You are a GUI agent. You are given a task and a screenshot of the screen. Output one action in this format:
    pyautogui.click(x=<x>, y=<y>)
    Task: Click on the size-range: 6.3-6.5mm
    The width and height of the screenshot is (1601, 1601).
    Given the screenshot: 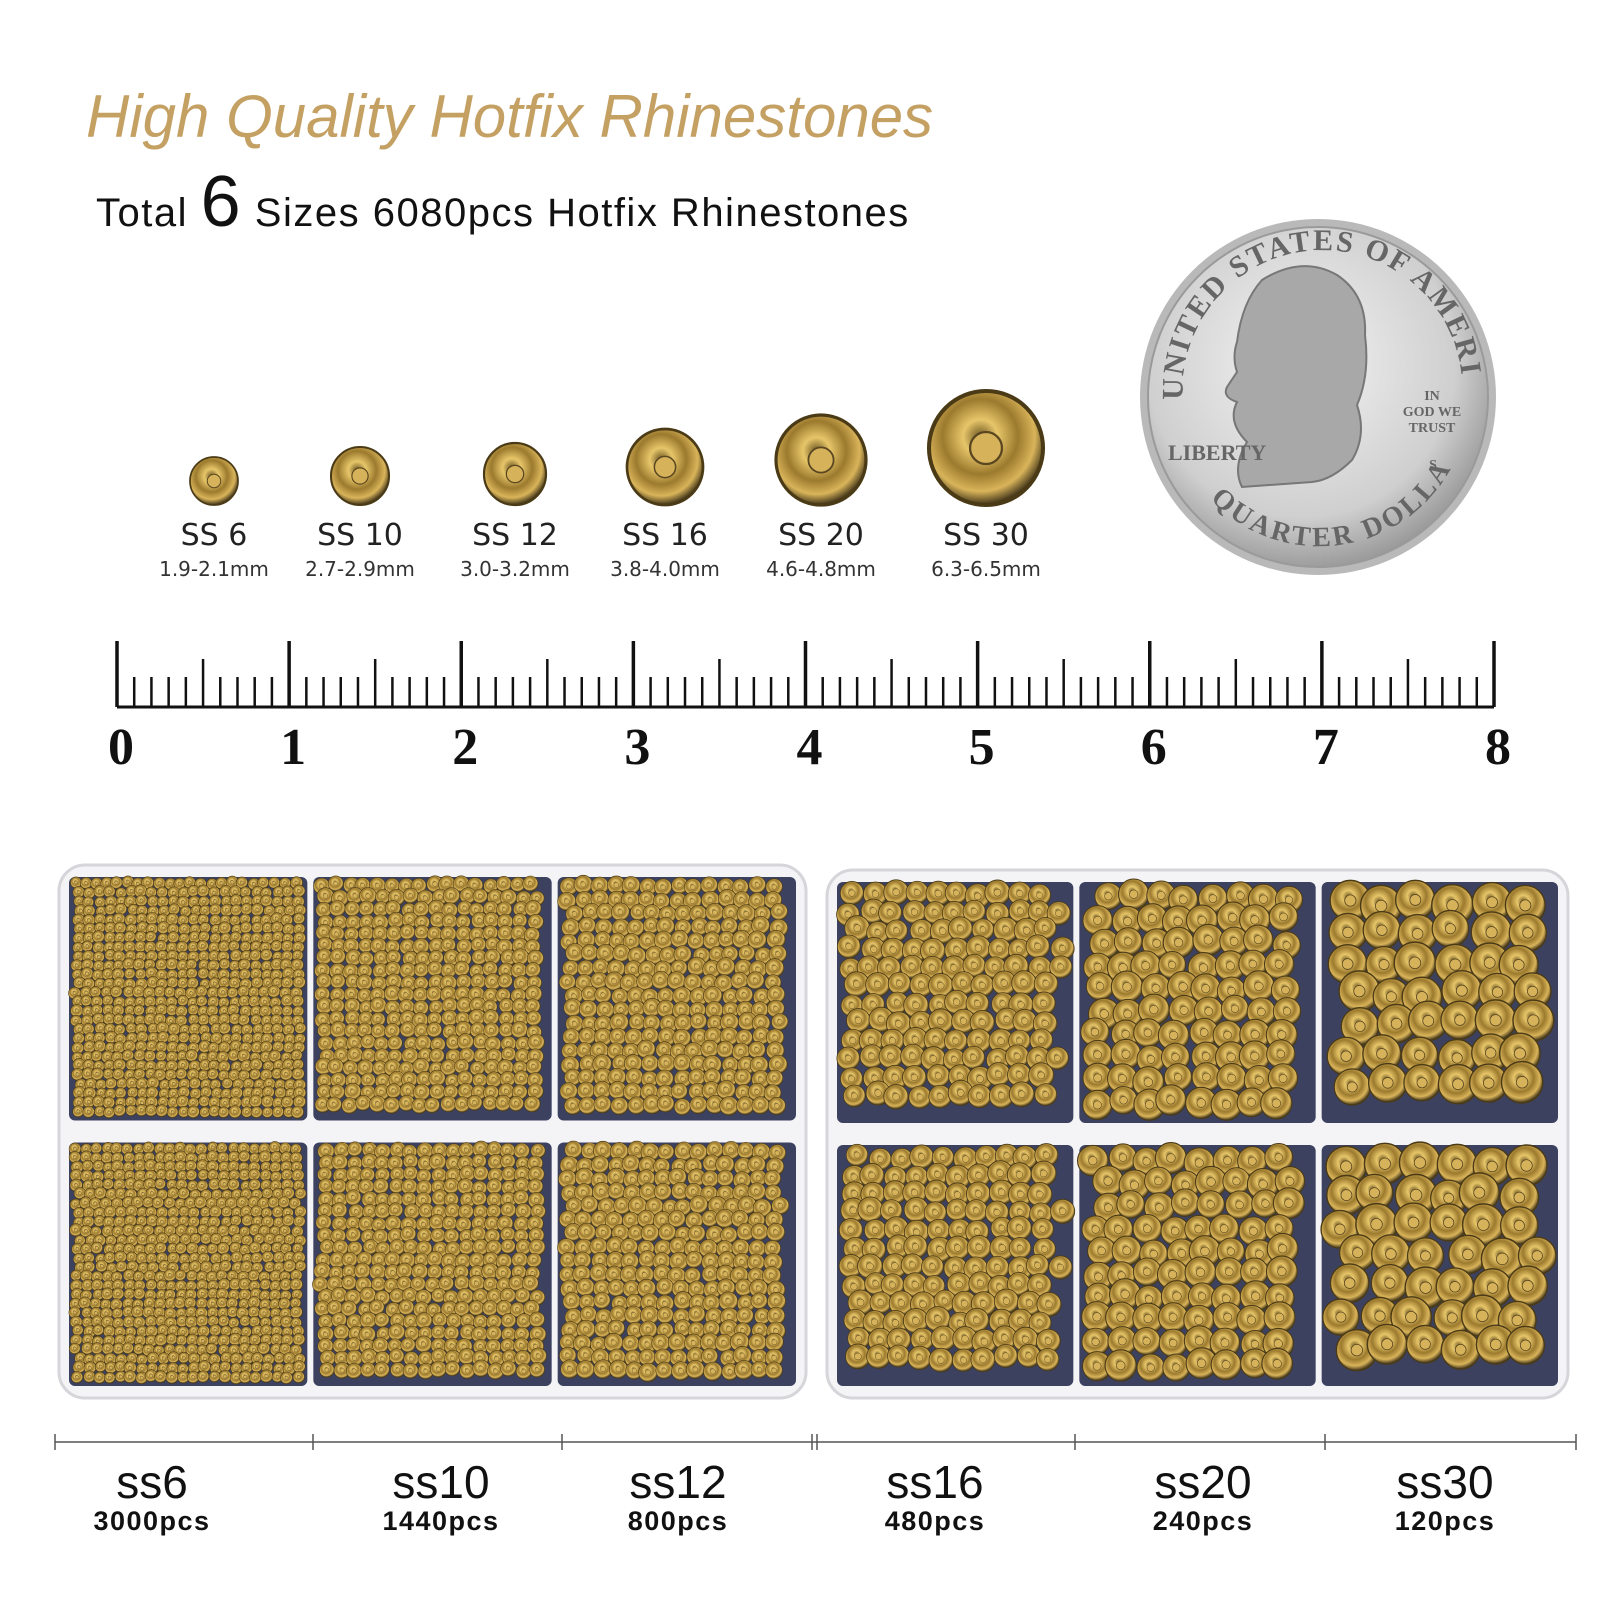 What is the action you would take?
    pyautogui.click(x=986, y=569)
    